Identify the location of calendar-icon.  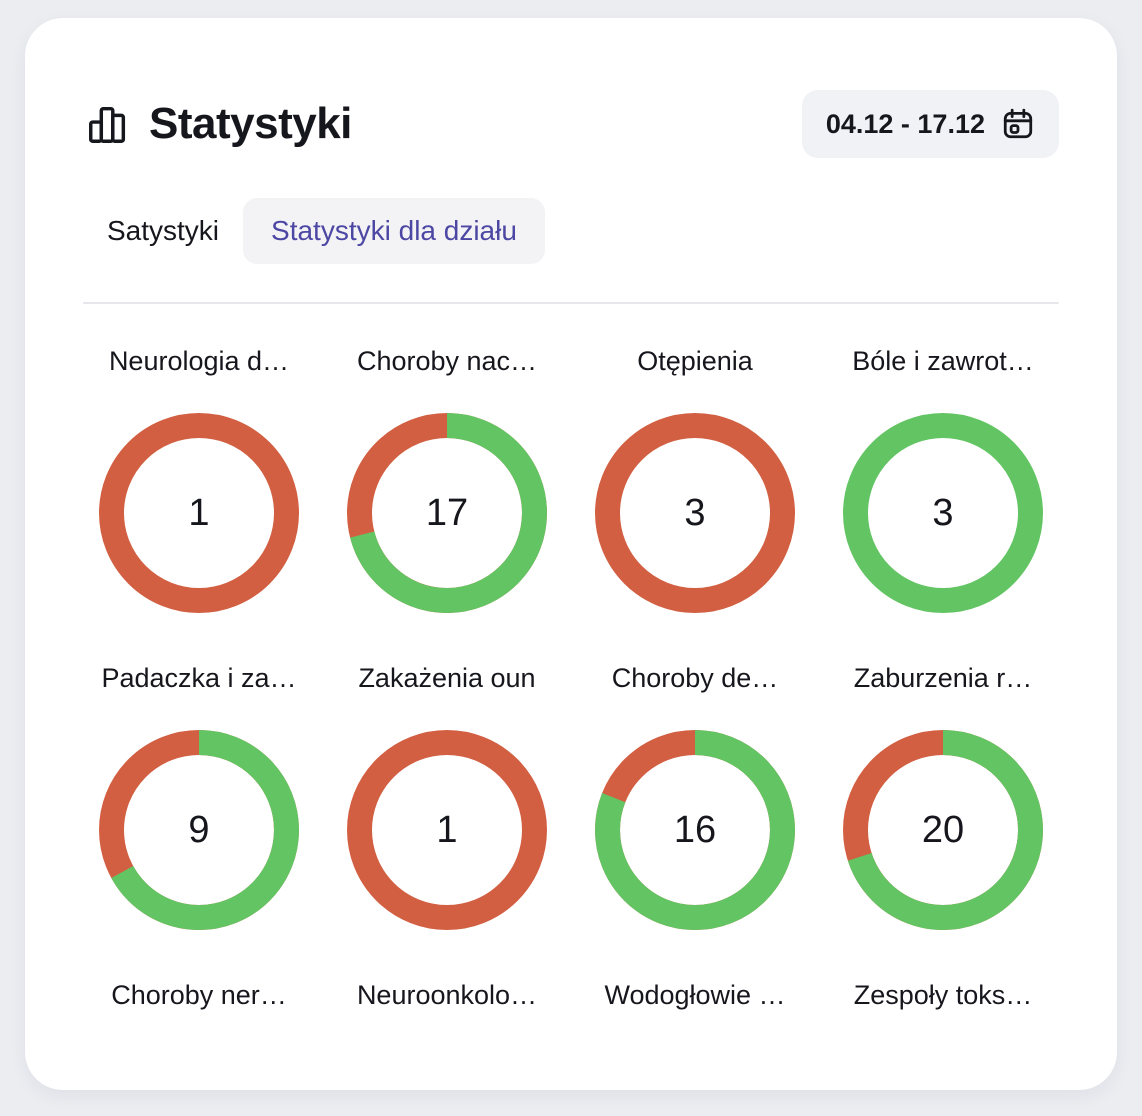
(1018, 124).